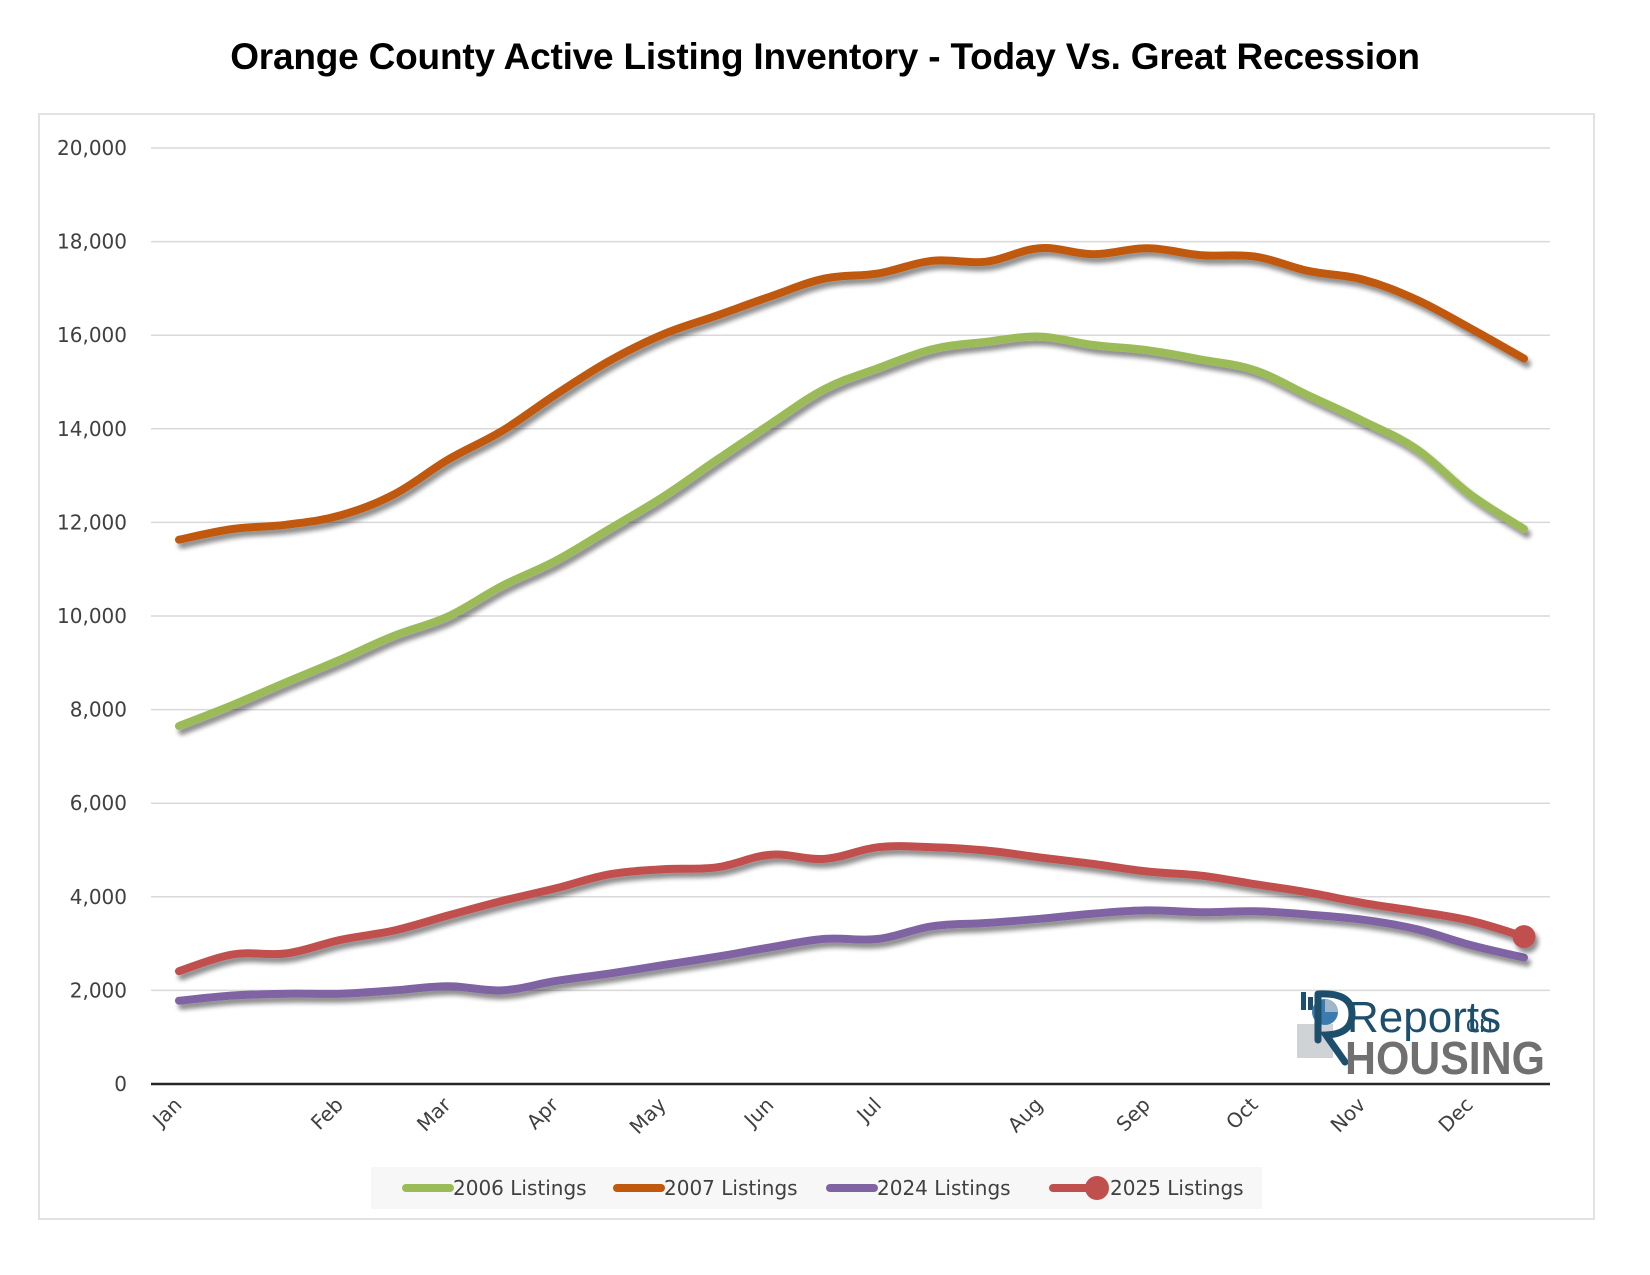 Image resolution: width=1650 pixels, height=1275 pixels. What do you see at coordinates (92, 522) in the screenshot?
I see `y-tick-label: 12,000` at bounding box center [92, 522].